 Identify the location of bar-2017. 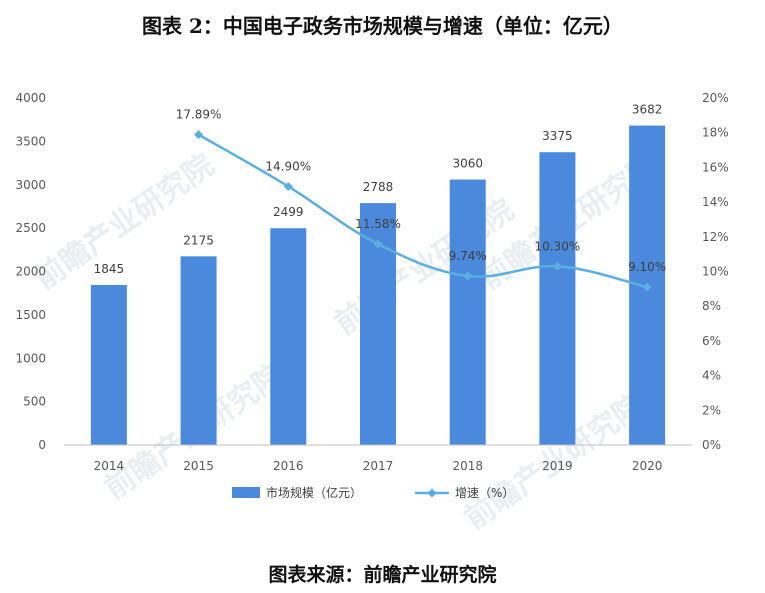
(378, 324).